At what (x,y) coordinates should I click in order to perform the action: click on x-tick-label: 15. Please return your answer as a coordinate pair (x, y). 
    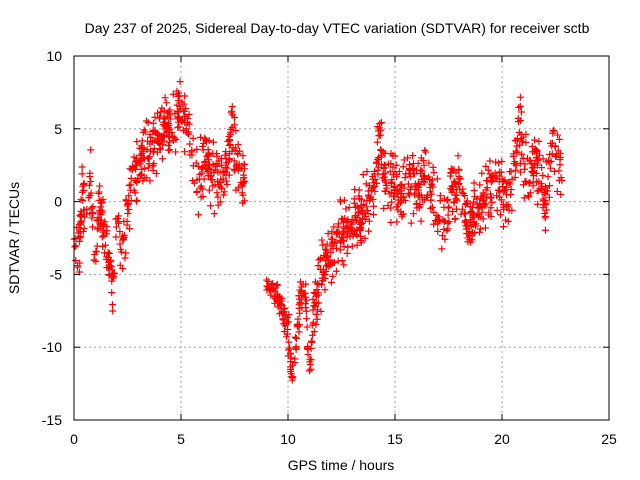
    Looking at the image, I should click on (395, 439).